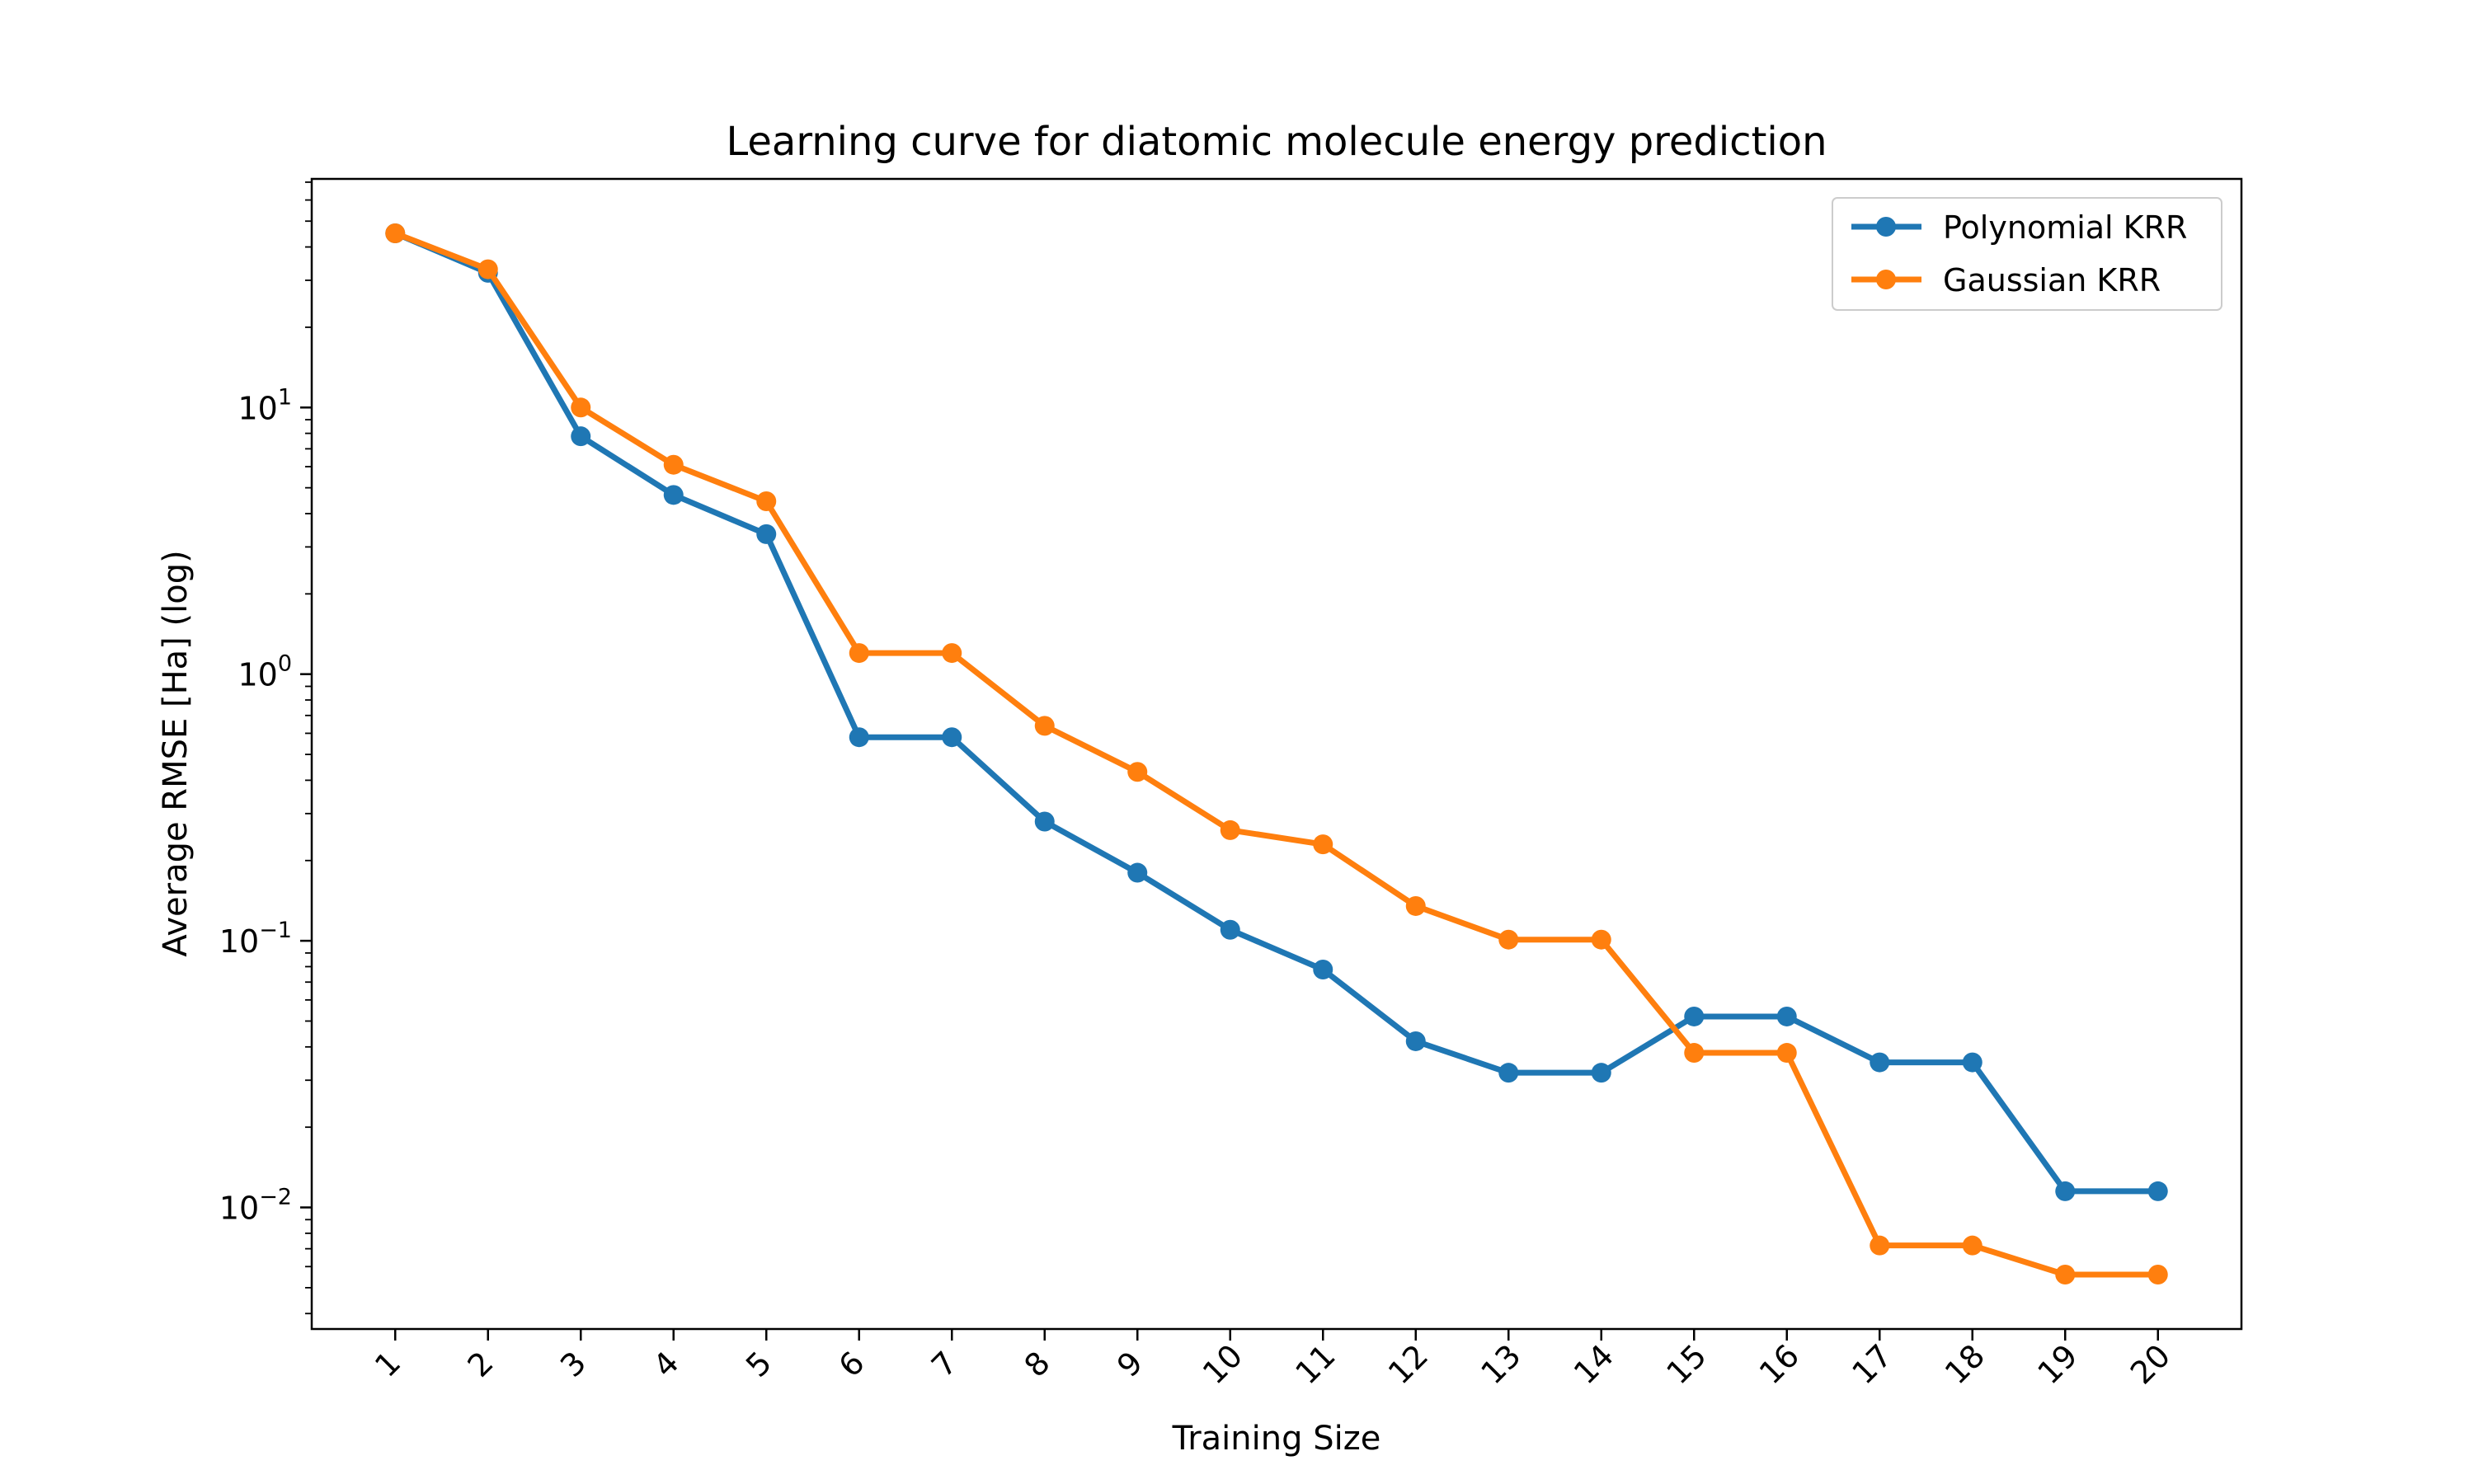 This screenshot has width=2474, height=1484. I want to click on x-axis-label: Training Size, so click(1276, 1439).